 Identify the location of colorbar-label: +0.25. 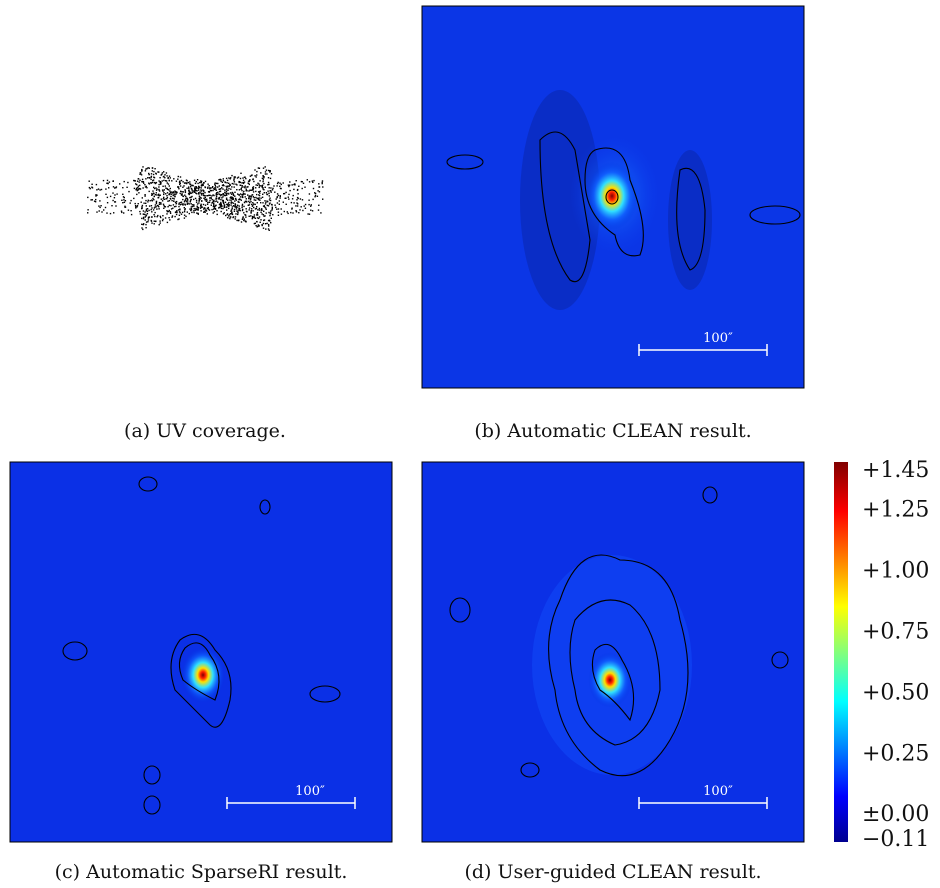
(895, 753).